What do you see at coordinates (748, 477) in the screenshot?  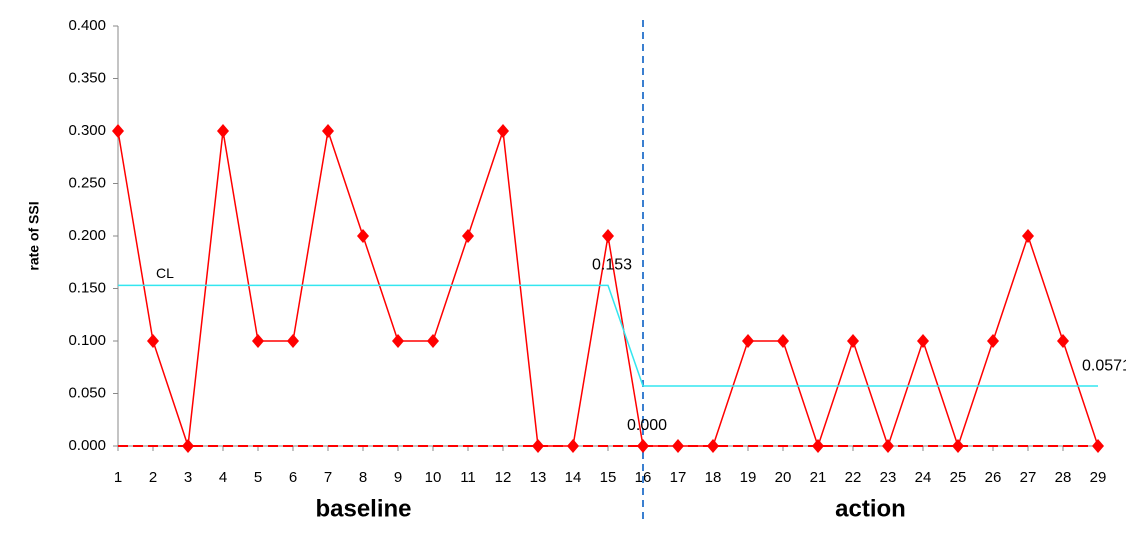 I see `x-tick-label: 19` at bounding box center [748, 477].